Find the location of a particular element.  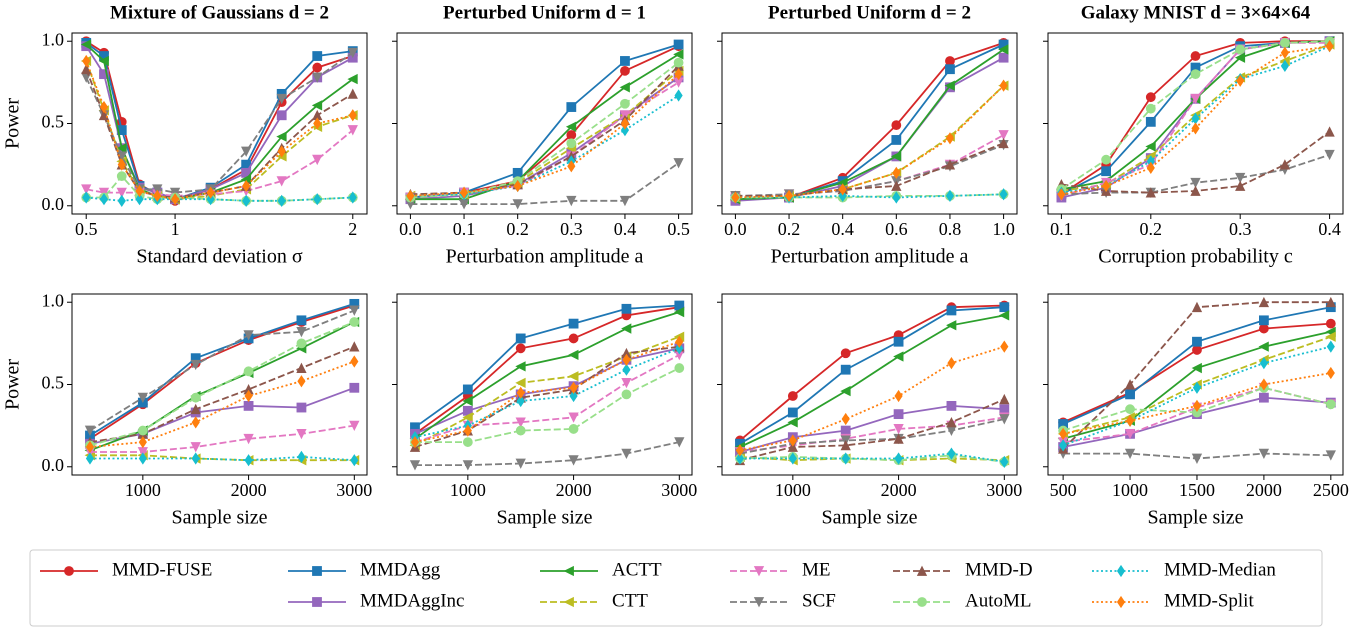

legend-label: MMD-D is located at coordinates (999, 569).